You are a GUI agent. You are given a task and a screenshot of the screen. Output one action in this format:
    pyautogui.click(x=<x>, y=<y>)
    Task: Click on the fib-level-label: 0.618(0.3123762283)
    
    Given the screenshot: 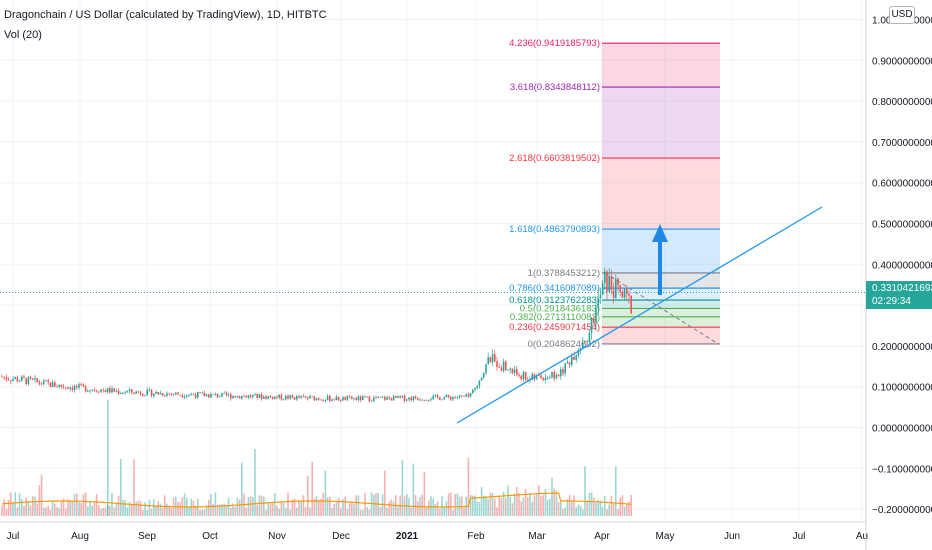 What is the action you would take?
    pyautogui.click(x=554, y=300)
    